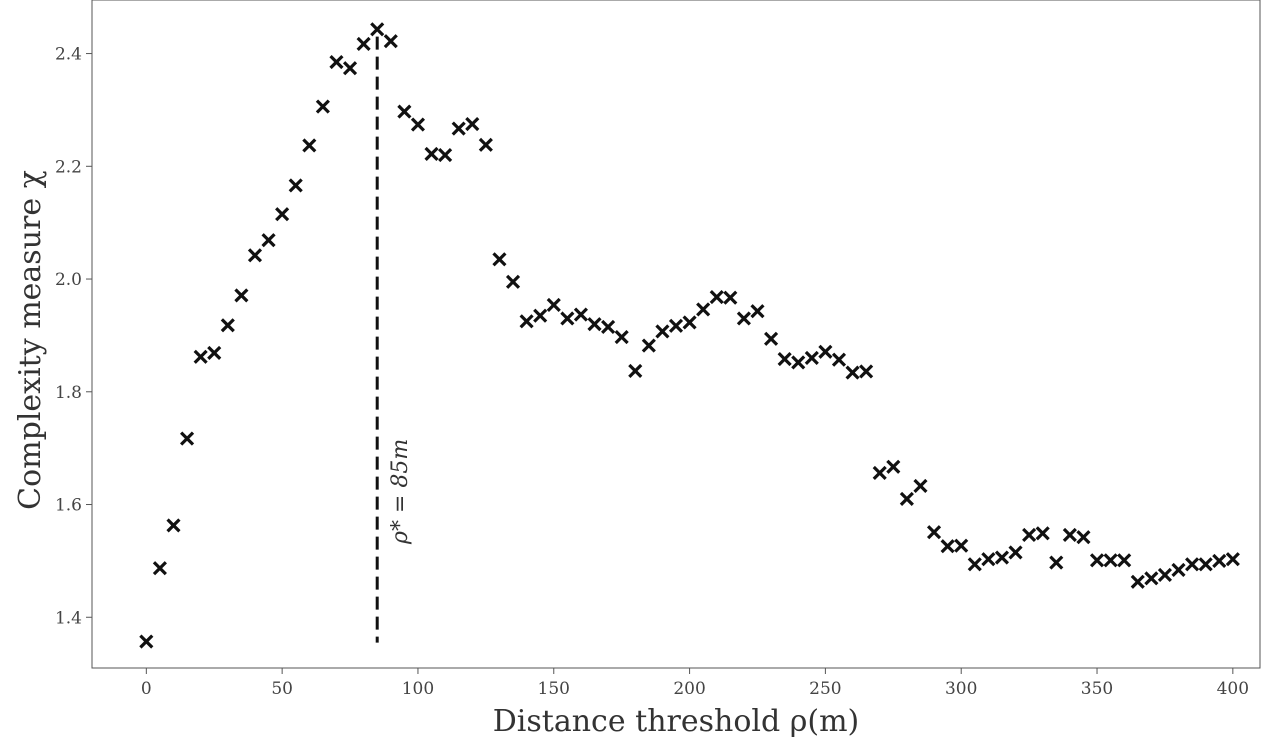 The image size is (1263, 742). Describe the element at coordinates (961, 689) in the screenshot. I see `x-tick-label: 300` at that location.